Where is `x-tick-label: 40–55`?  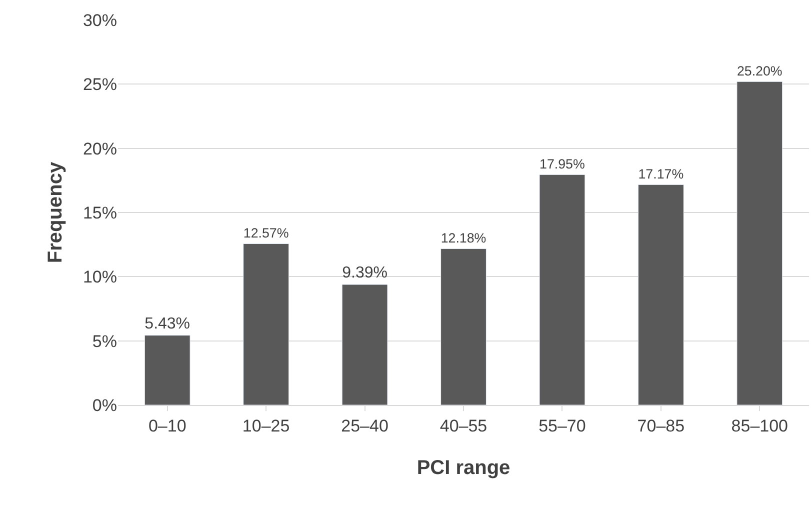 x-tick-label: 40–55 is located at coordinates (464, 426).